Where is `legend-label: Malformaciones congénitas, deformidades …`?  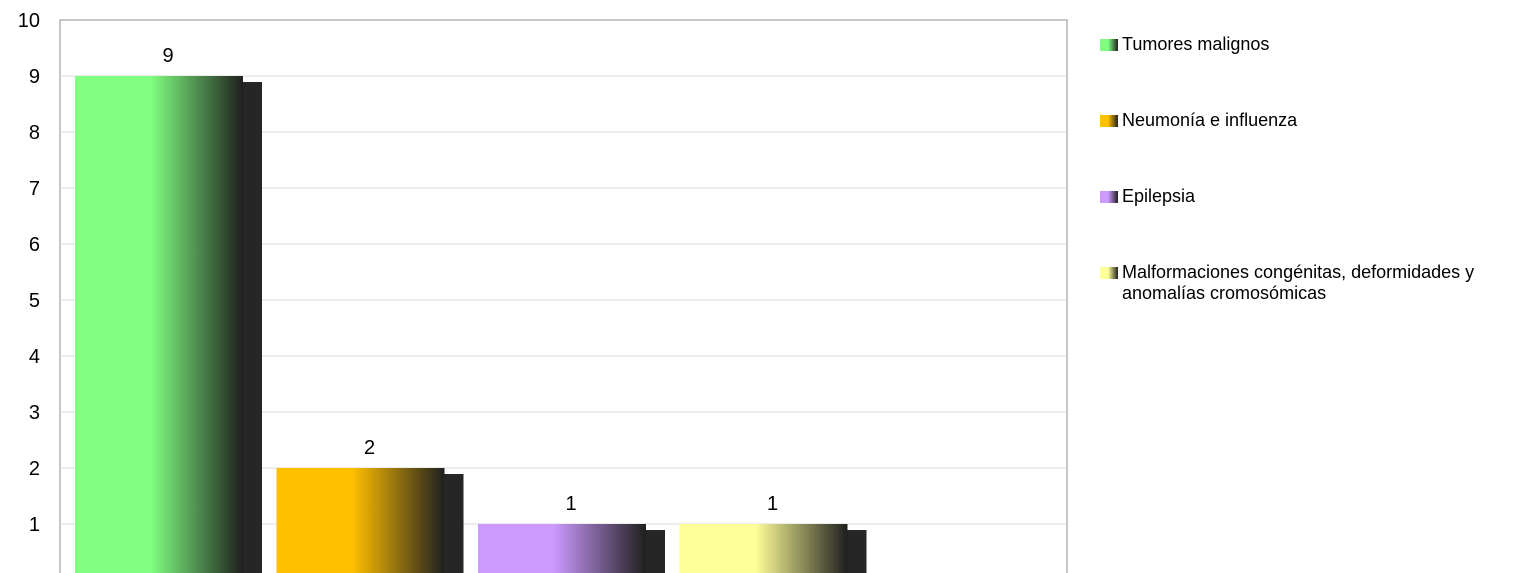 legend-label: Malformaciones congénitas, deformidades … is located at coordinates (1298, 282).